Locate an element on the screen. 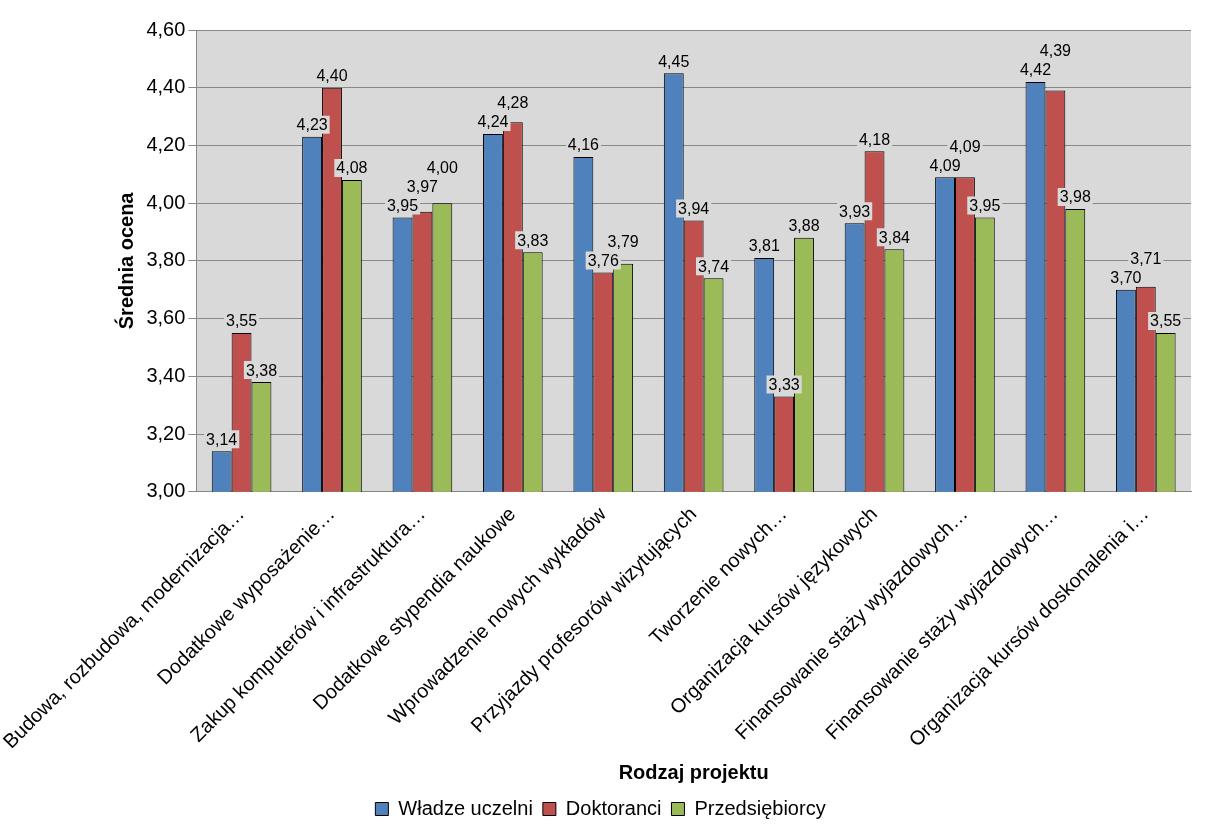  data-label: 4,45 is located at coordinates (674, 61).